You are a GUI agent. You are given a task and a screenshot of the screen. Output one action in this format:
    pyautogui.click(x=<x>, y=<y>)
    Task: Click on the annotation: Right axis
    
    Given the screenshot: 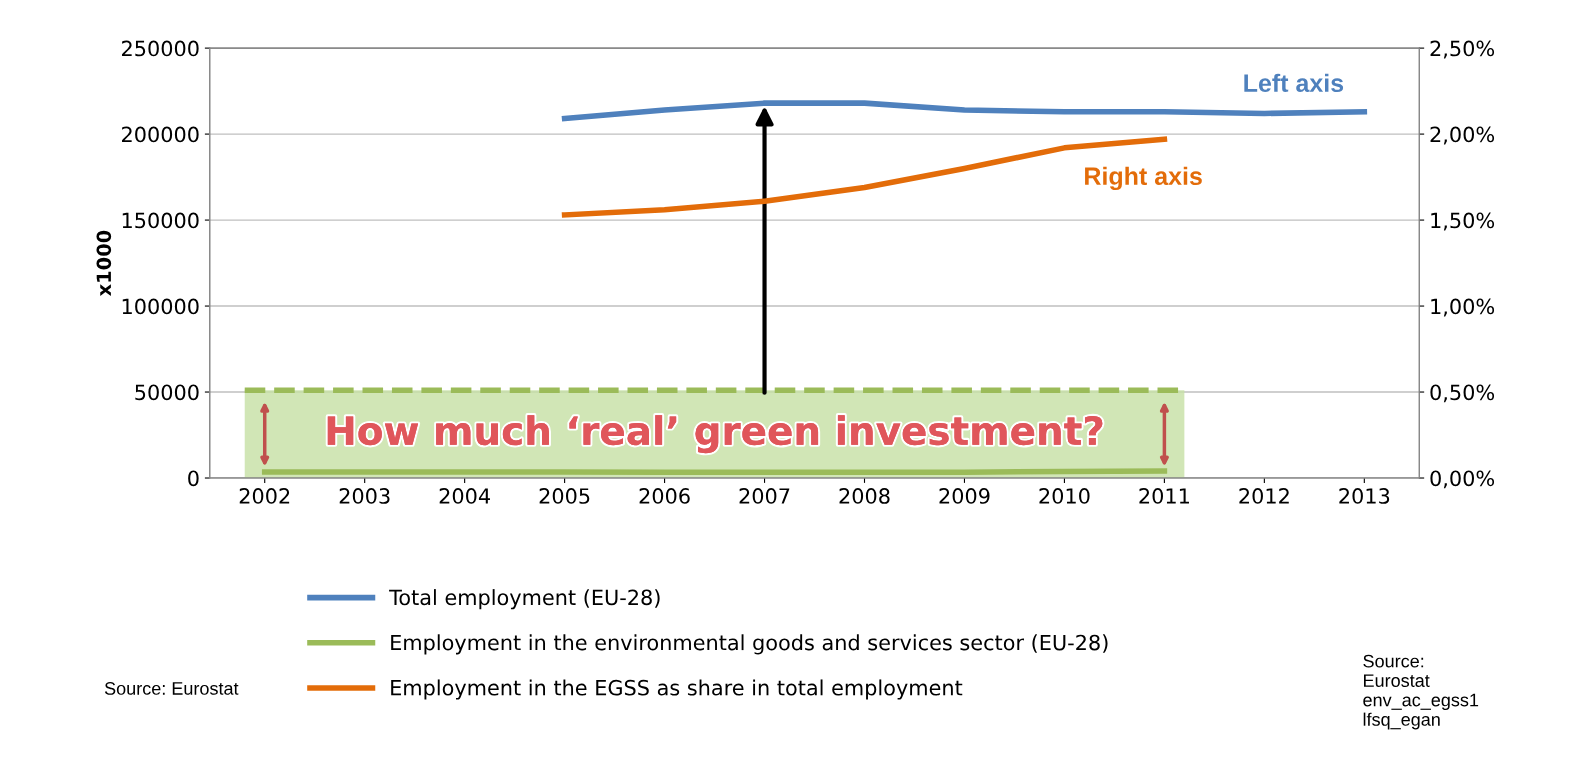 What is the action you would take?
    pyautogui.click(x=1143, y=178)
    